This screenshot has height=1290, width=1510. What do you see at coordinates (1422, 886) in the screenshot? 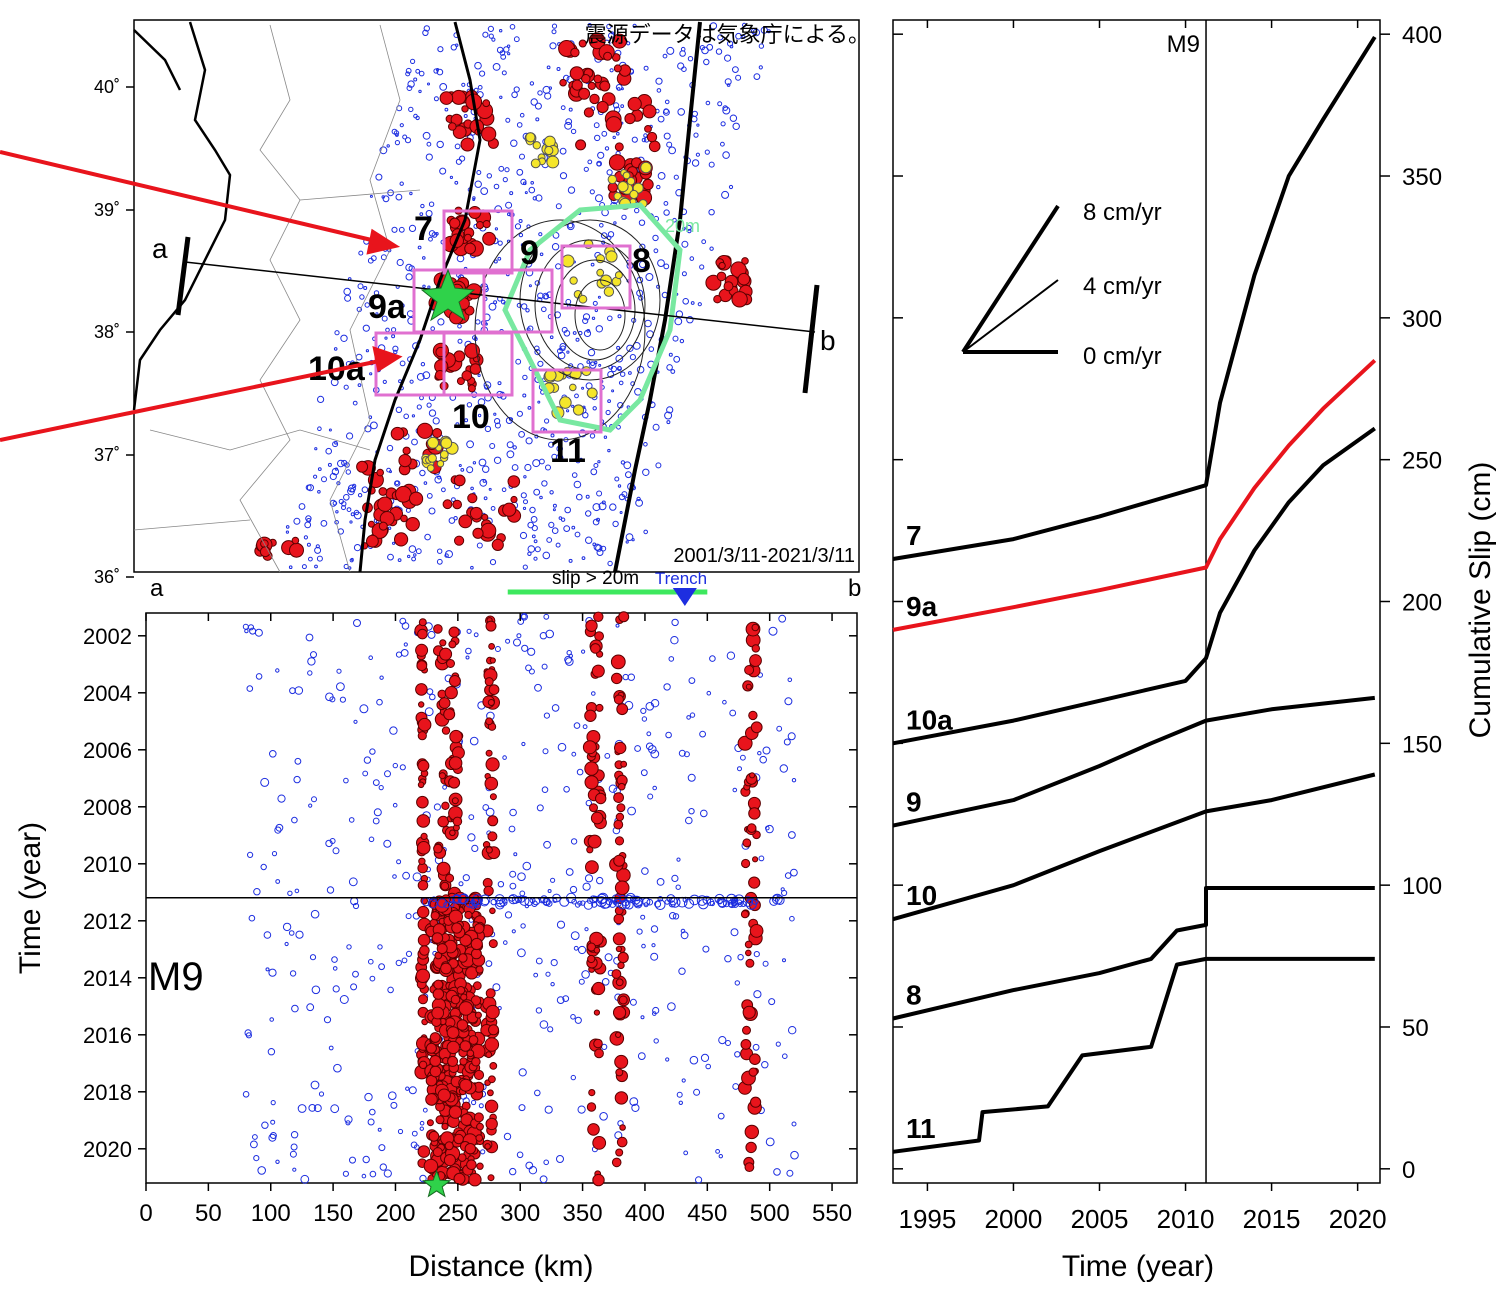
I see `cs-ytick-label: 100` at bounding box center [1422, 886].